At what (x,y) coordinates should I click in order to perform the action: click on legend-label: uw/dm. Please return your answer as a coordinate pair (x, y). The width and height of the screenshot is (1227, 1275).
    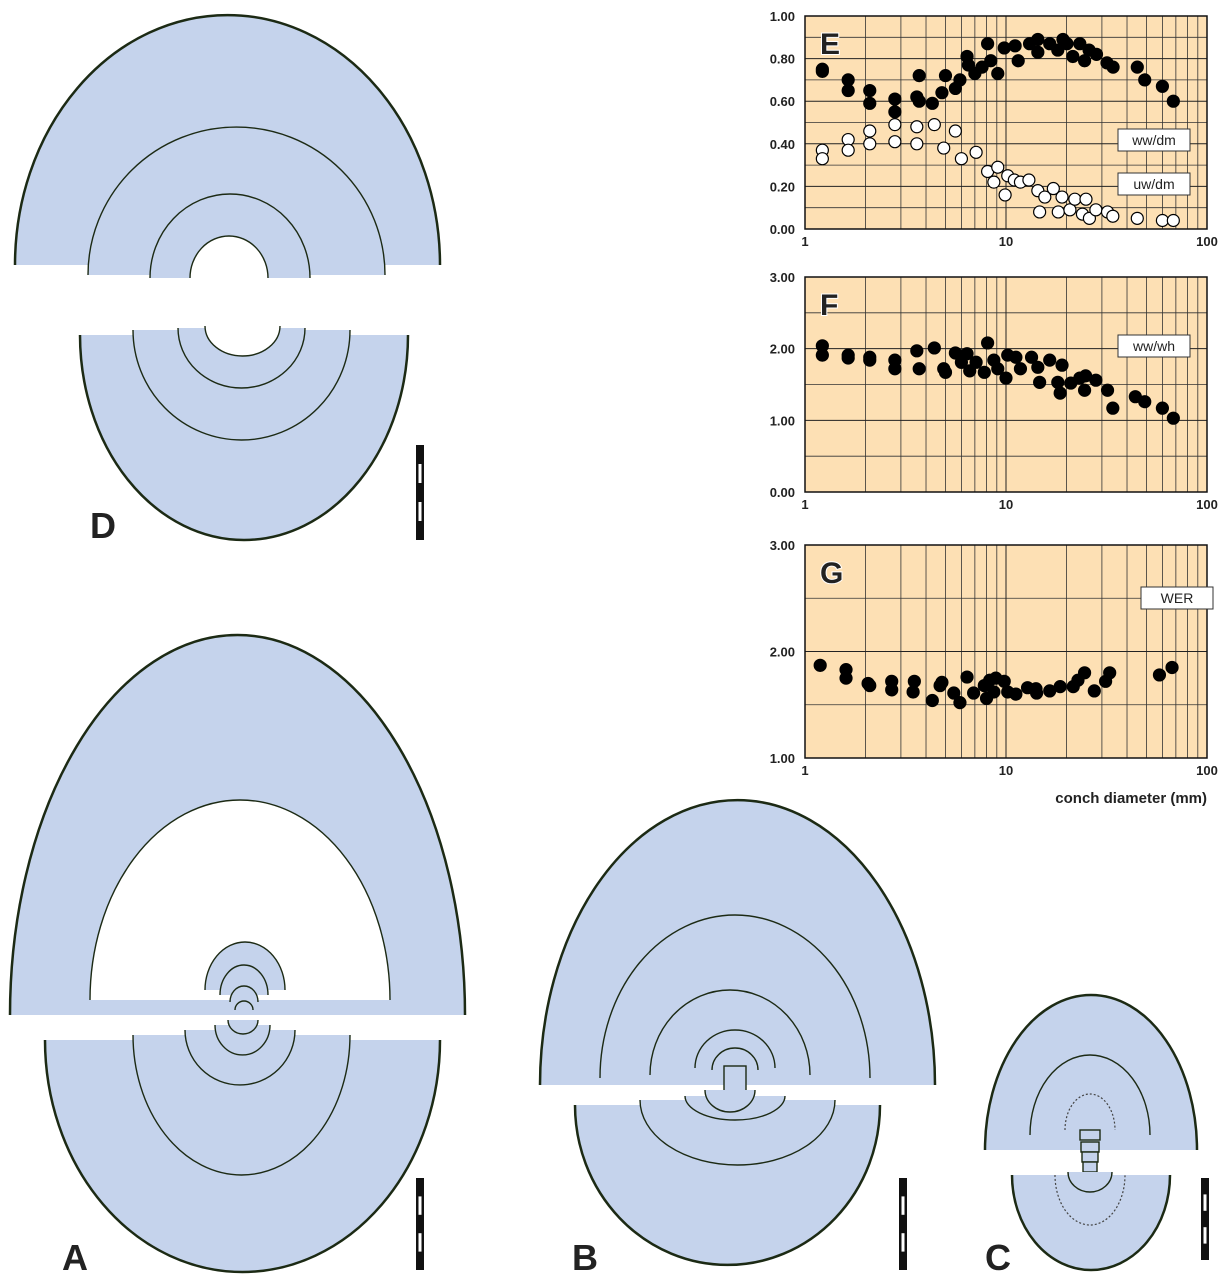
    Looking at the image, I should click on (1153, 184).